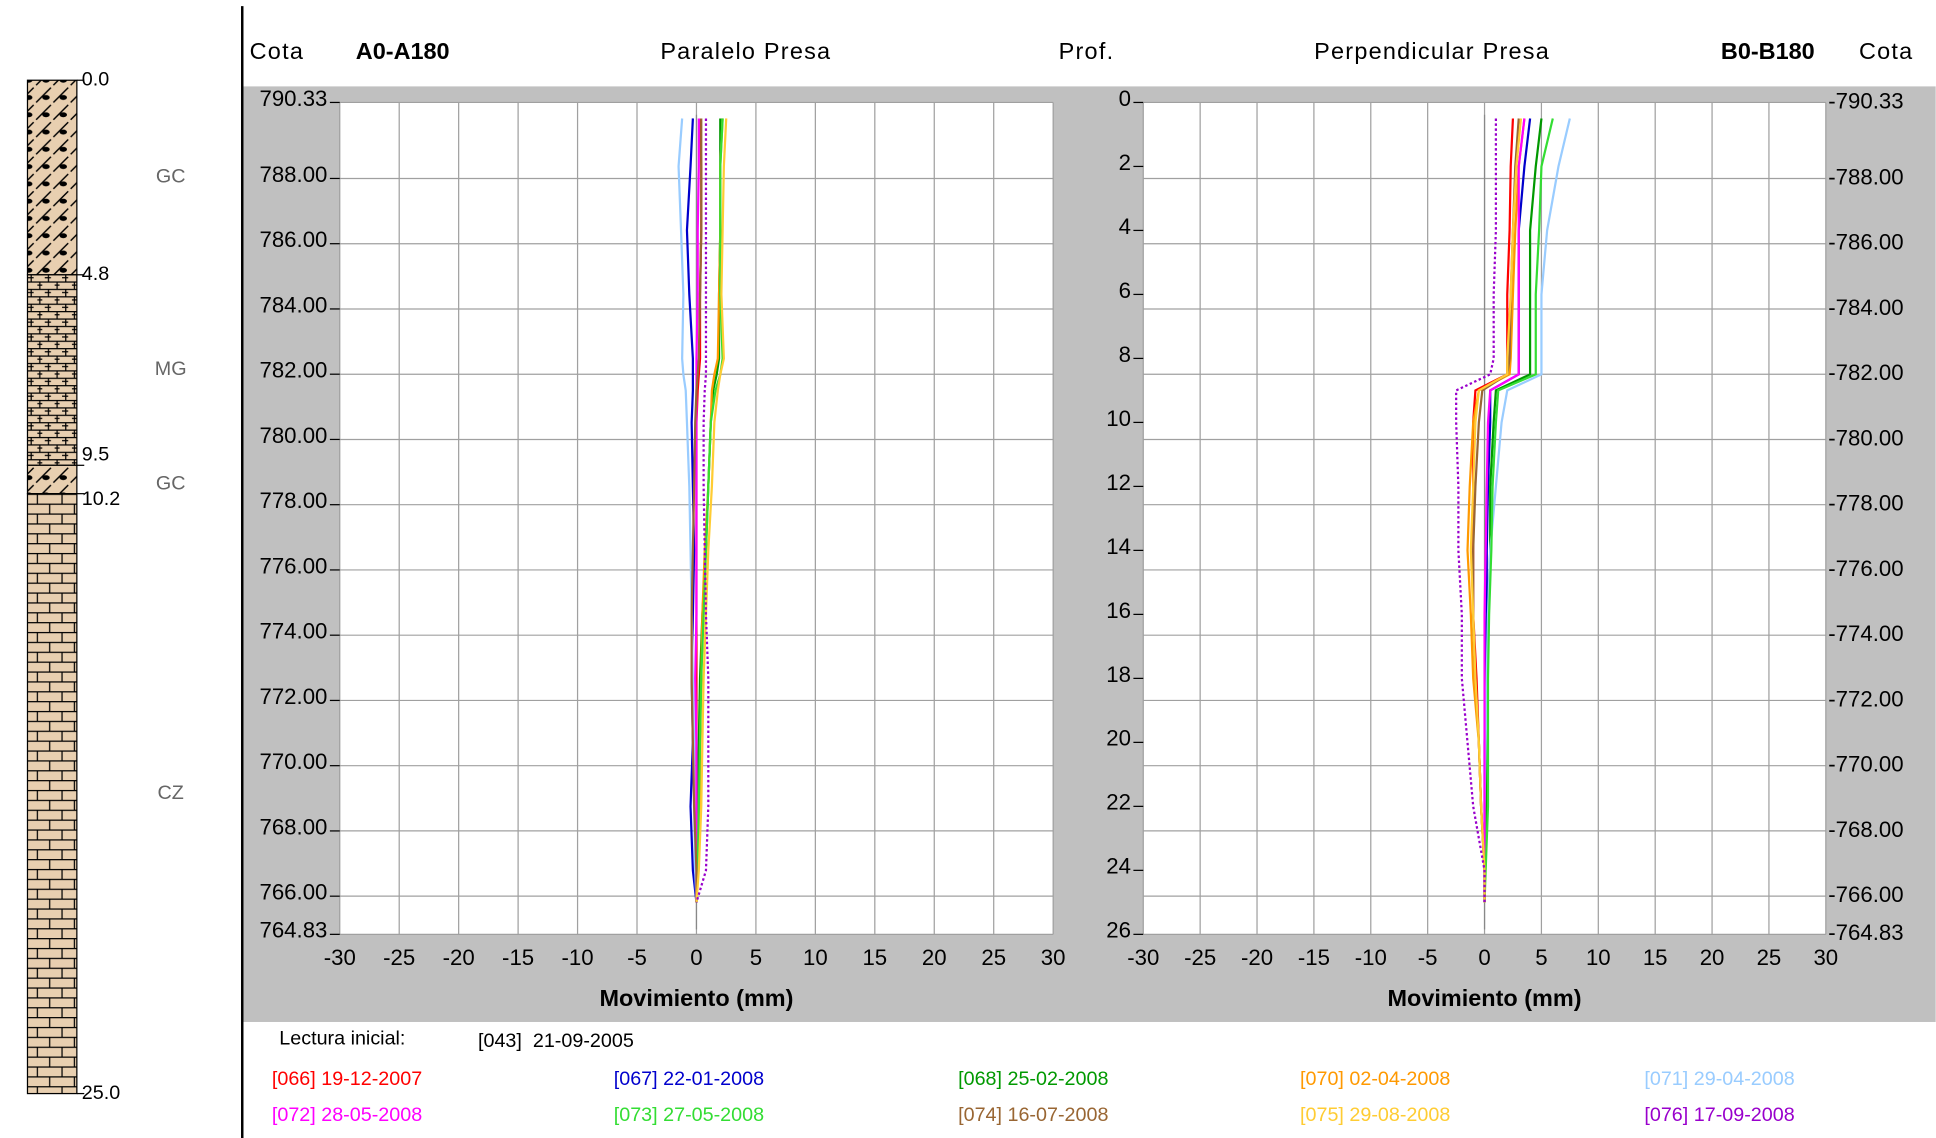  What do you see at coordinates (1053, 957) in the screenshot?
I see `x-tick-label: 30` at bounding box center [1053, 957].